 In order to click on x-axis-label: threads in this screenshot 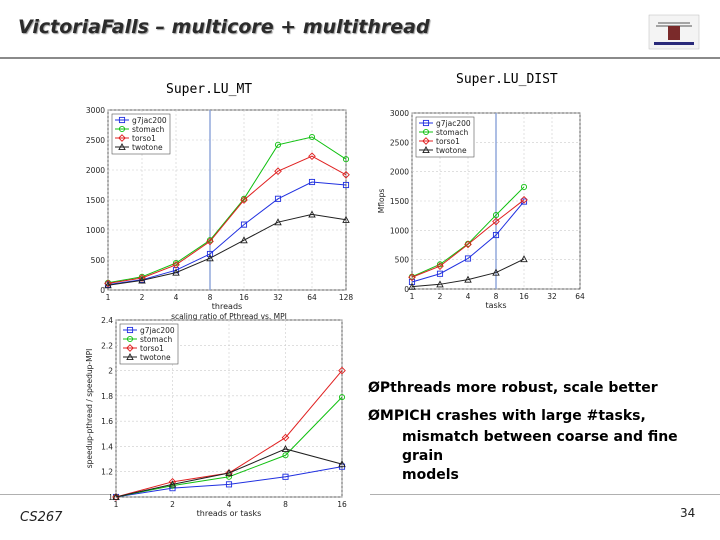, I will do `click(227, 306)`.